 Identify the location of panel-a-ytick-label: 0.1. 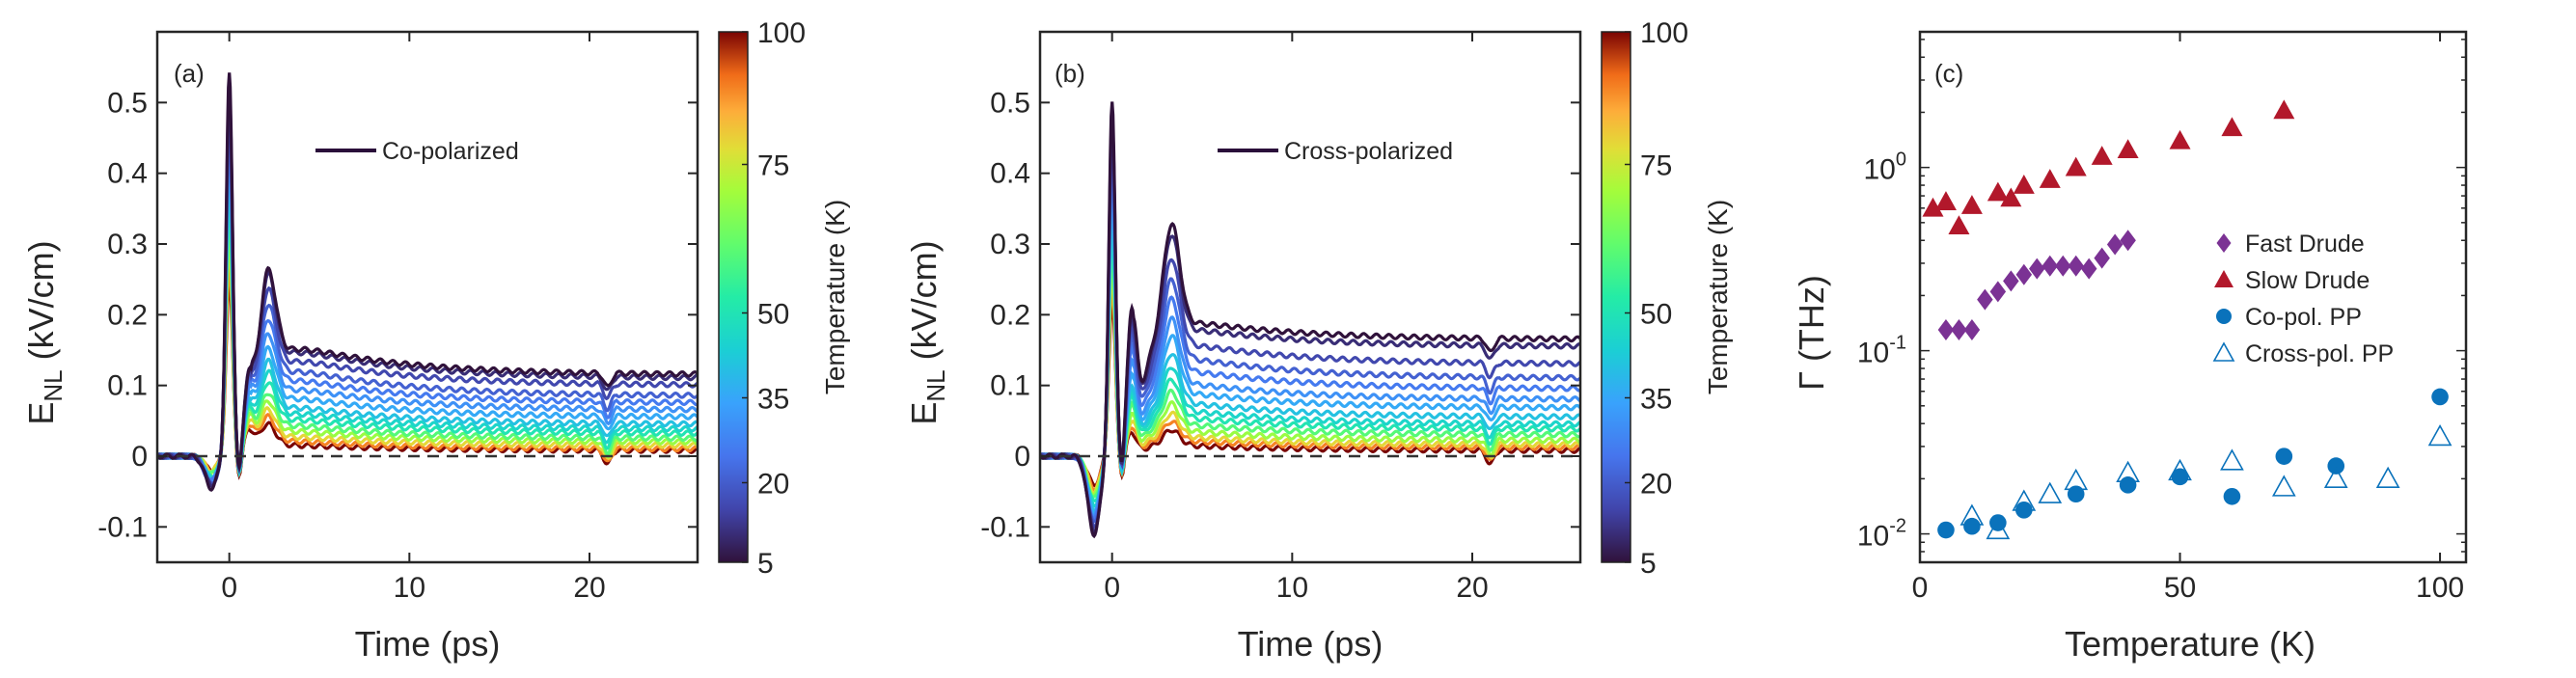
(127, 386).